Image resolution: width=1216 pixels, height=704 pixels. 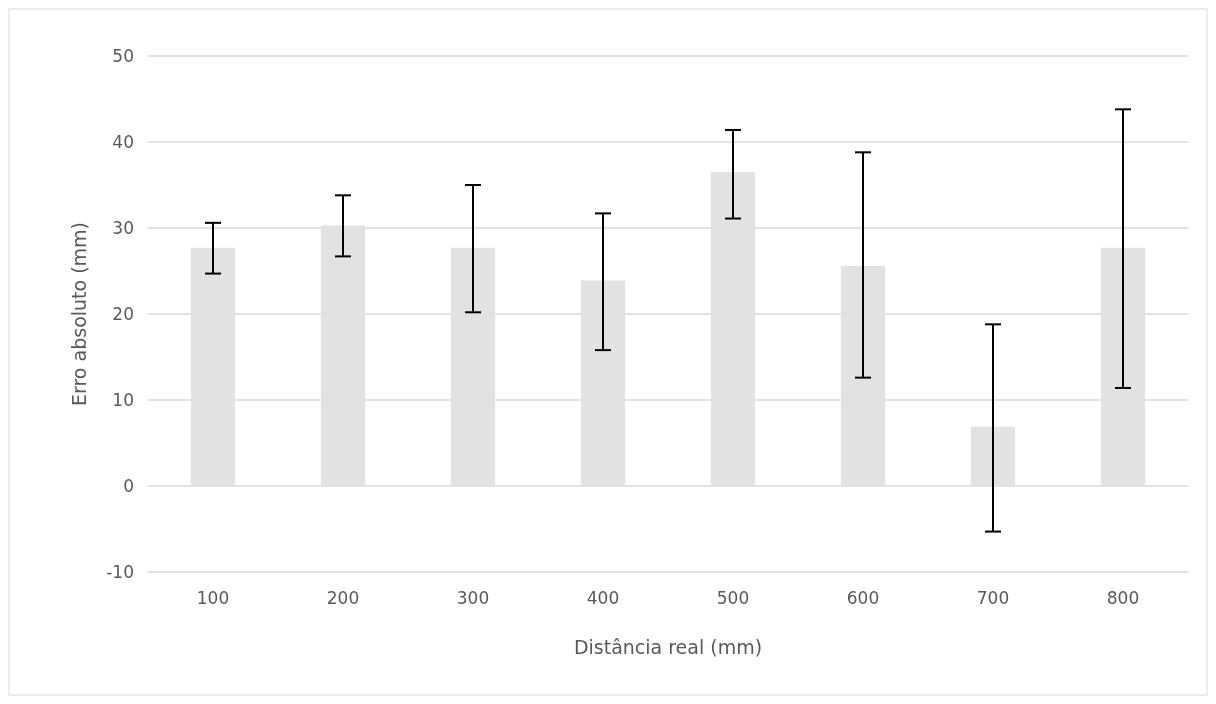 What do you see at coordinates (733, 598) in the screenshot?
I see `x-tick-label: 500` at bounding box center [733, 598].